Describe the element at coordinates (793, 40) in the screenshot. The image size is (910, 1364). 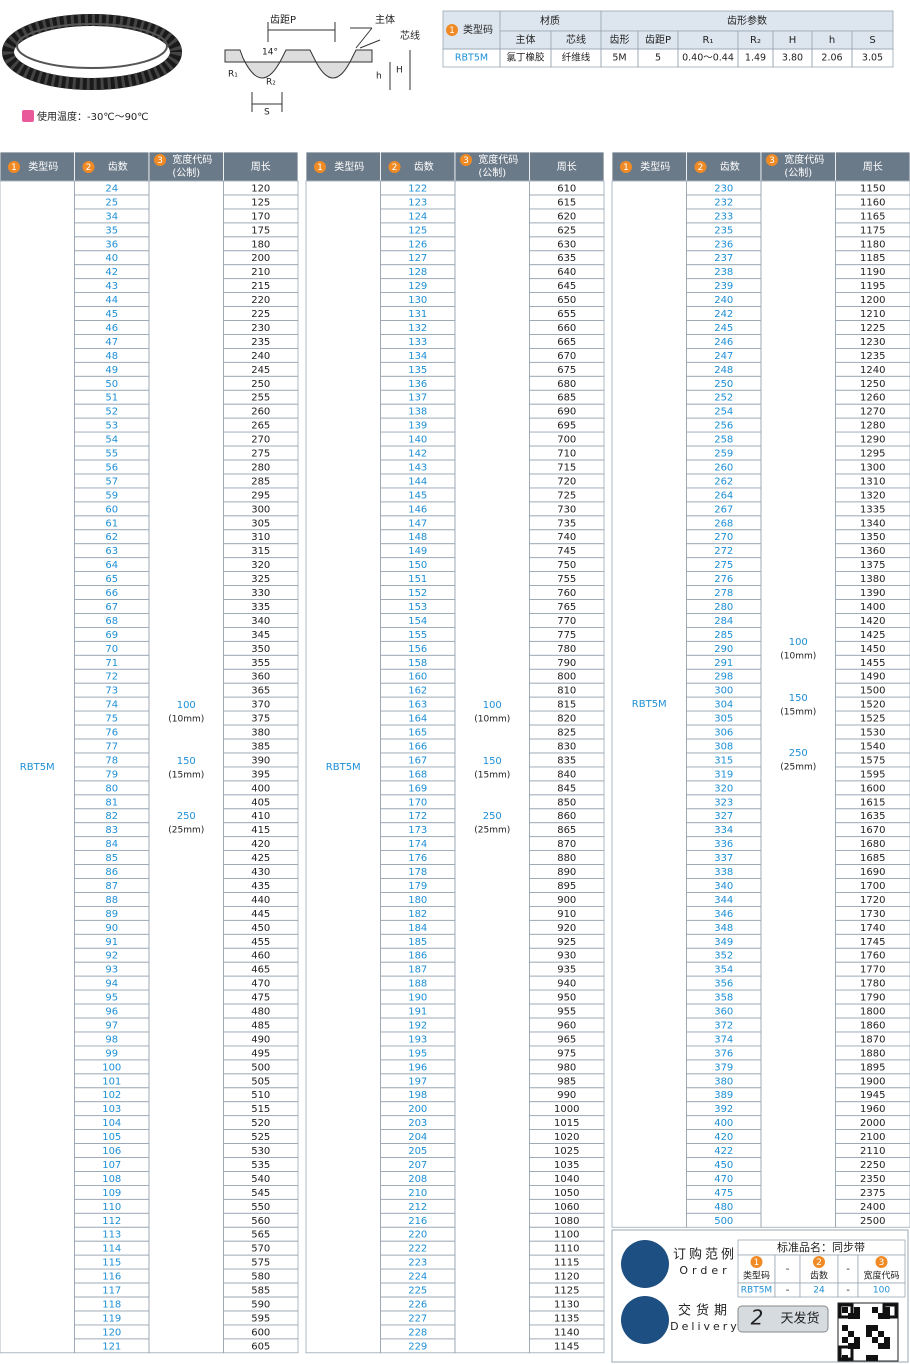
I see `cell-text: H` at that location.